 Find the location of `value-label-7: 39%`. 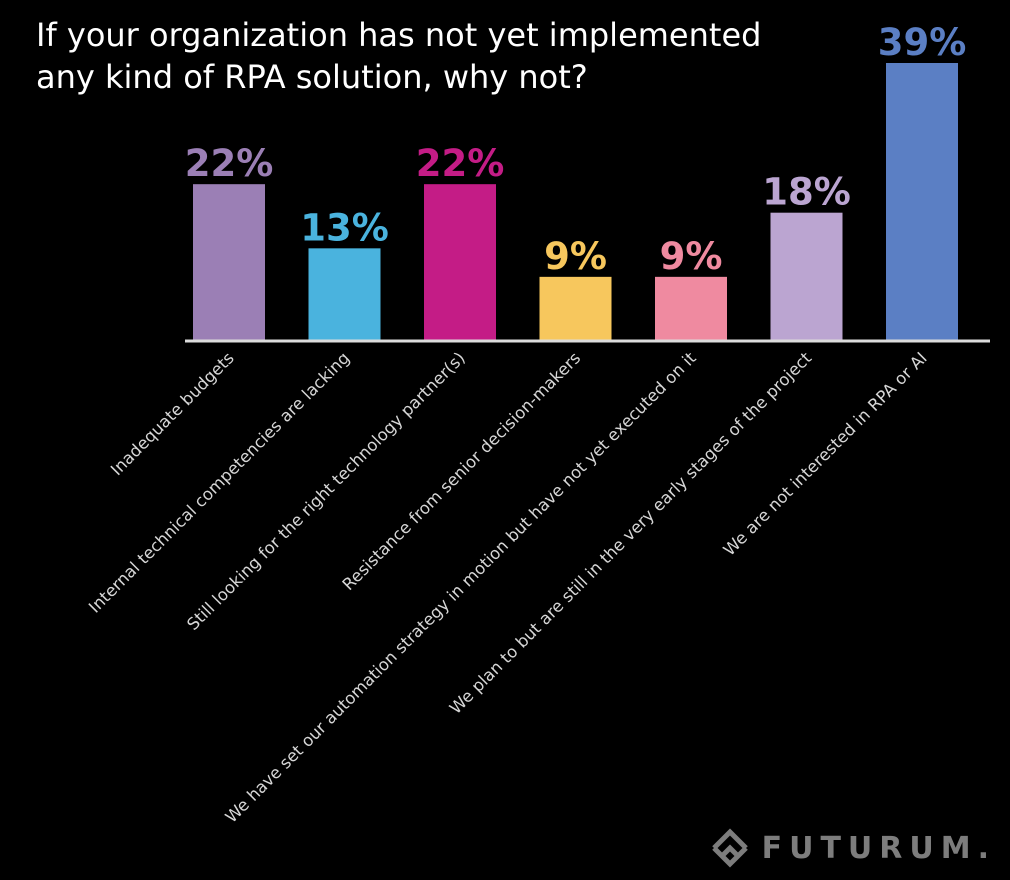

value-label-7: 39% is located at coordinates (922, 42).